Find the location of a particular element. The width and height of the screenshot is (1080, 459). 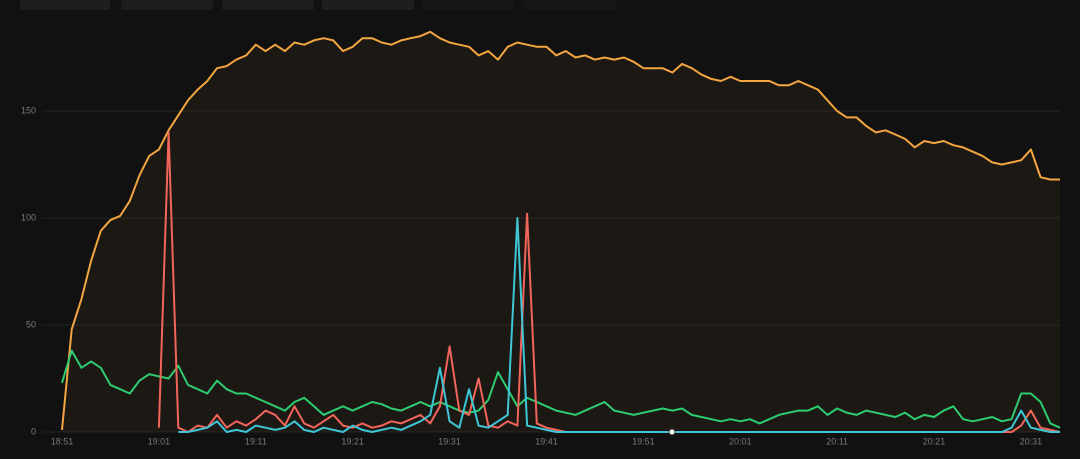

cursor-dot is located at coordinates (672, 432).